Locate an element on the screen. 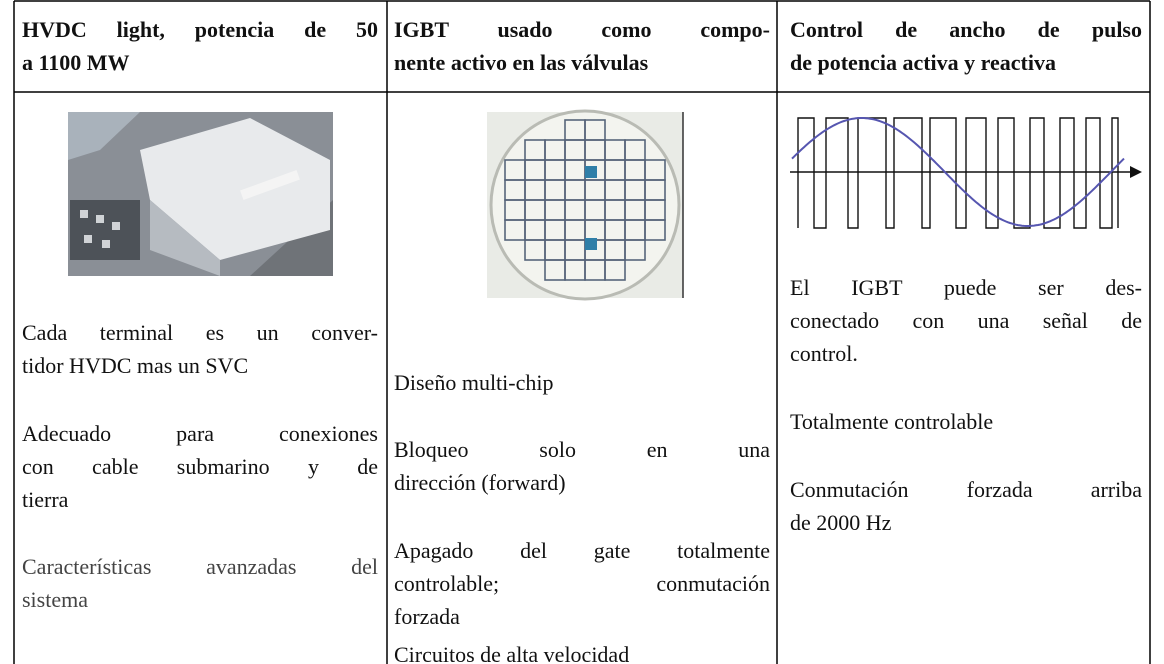 This screenshot has height=664, width=1164. text-line: conectado con una señal de is located at coordinates (966, 320).